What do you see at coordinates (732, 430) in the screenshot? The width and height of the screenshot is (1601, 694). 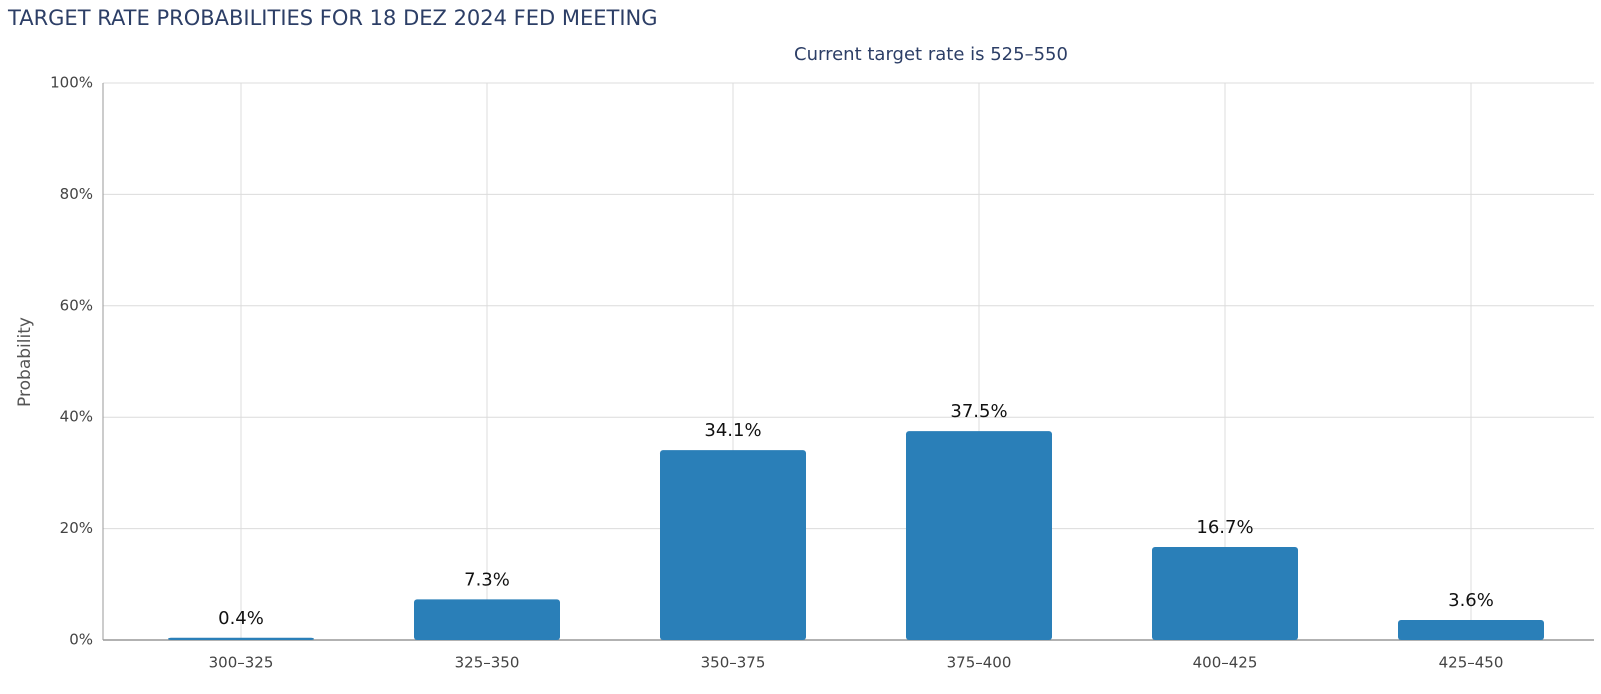 I see `data-label: 34.1%` at bounding box center [732, 430].